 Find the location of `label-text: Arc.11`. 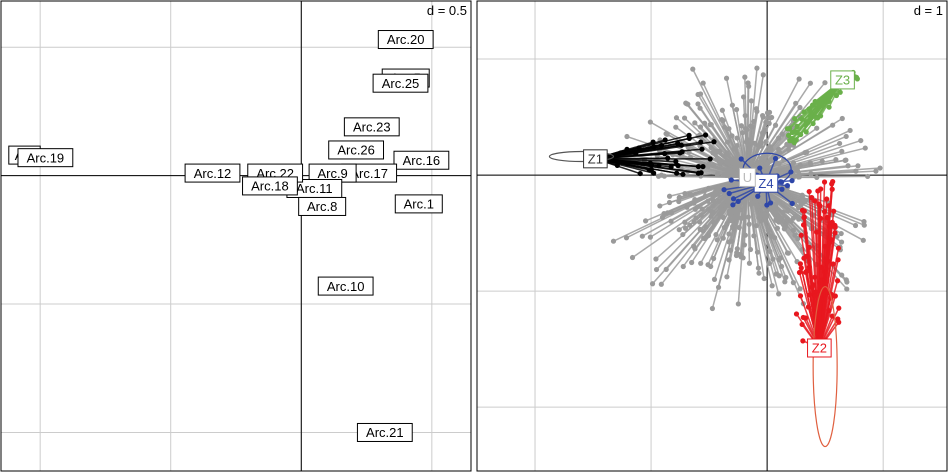

label-text: Arc.11 is located at coordinates (314, 188).